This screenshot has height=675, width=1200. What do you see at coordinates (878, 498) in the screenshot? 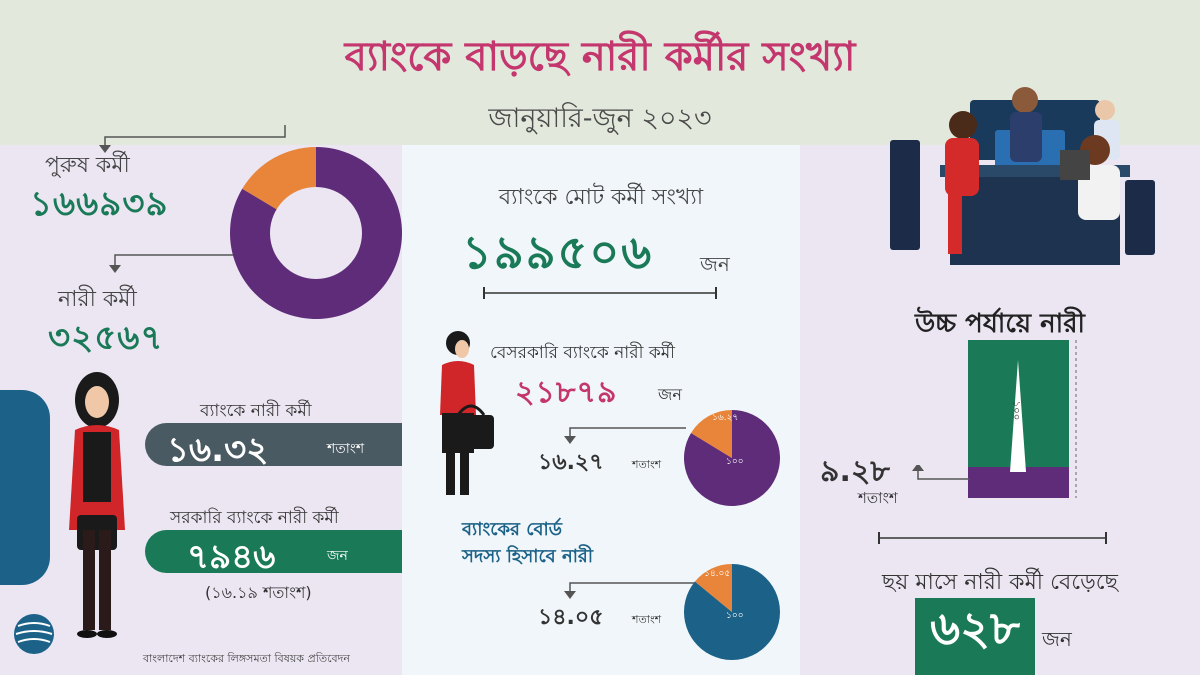
I see `senior-unit: শতাংশ` at bounding box center [878, 498].